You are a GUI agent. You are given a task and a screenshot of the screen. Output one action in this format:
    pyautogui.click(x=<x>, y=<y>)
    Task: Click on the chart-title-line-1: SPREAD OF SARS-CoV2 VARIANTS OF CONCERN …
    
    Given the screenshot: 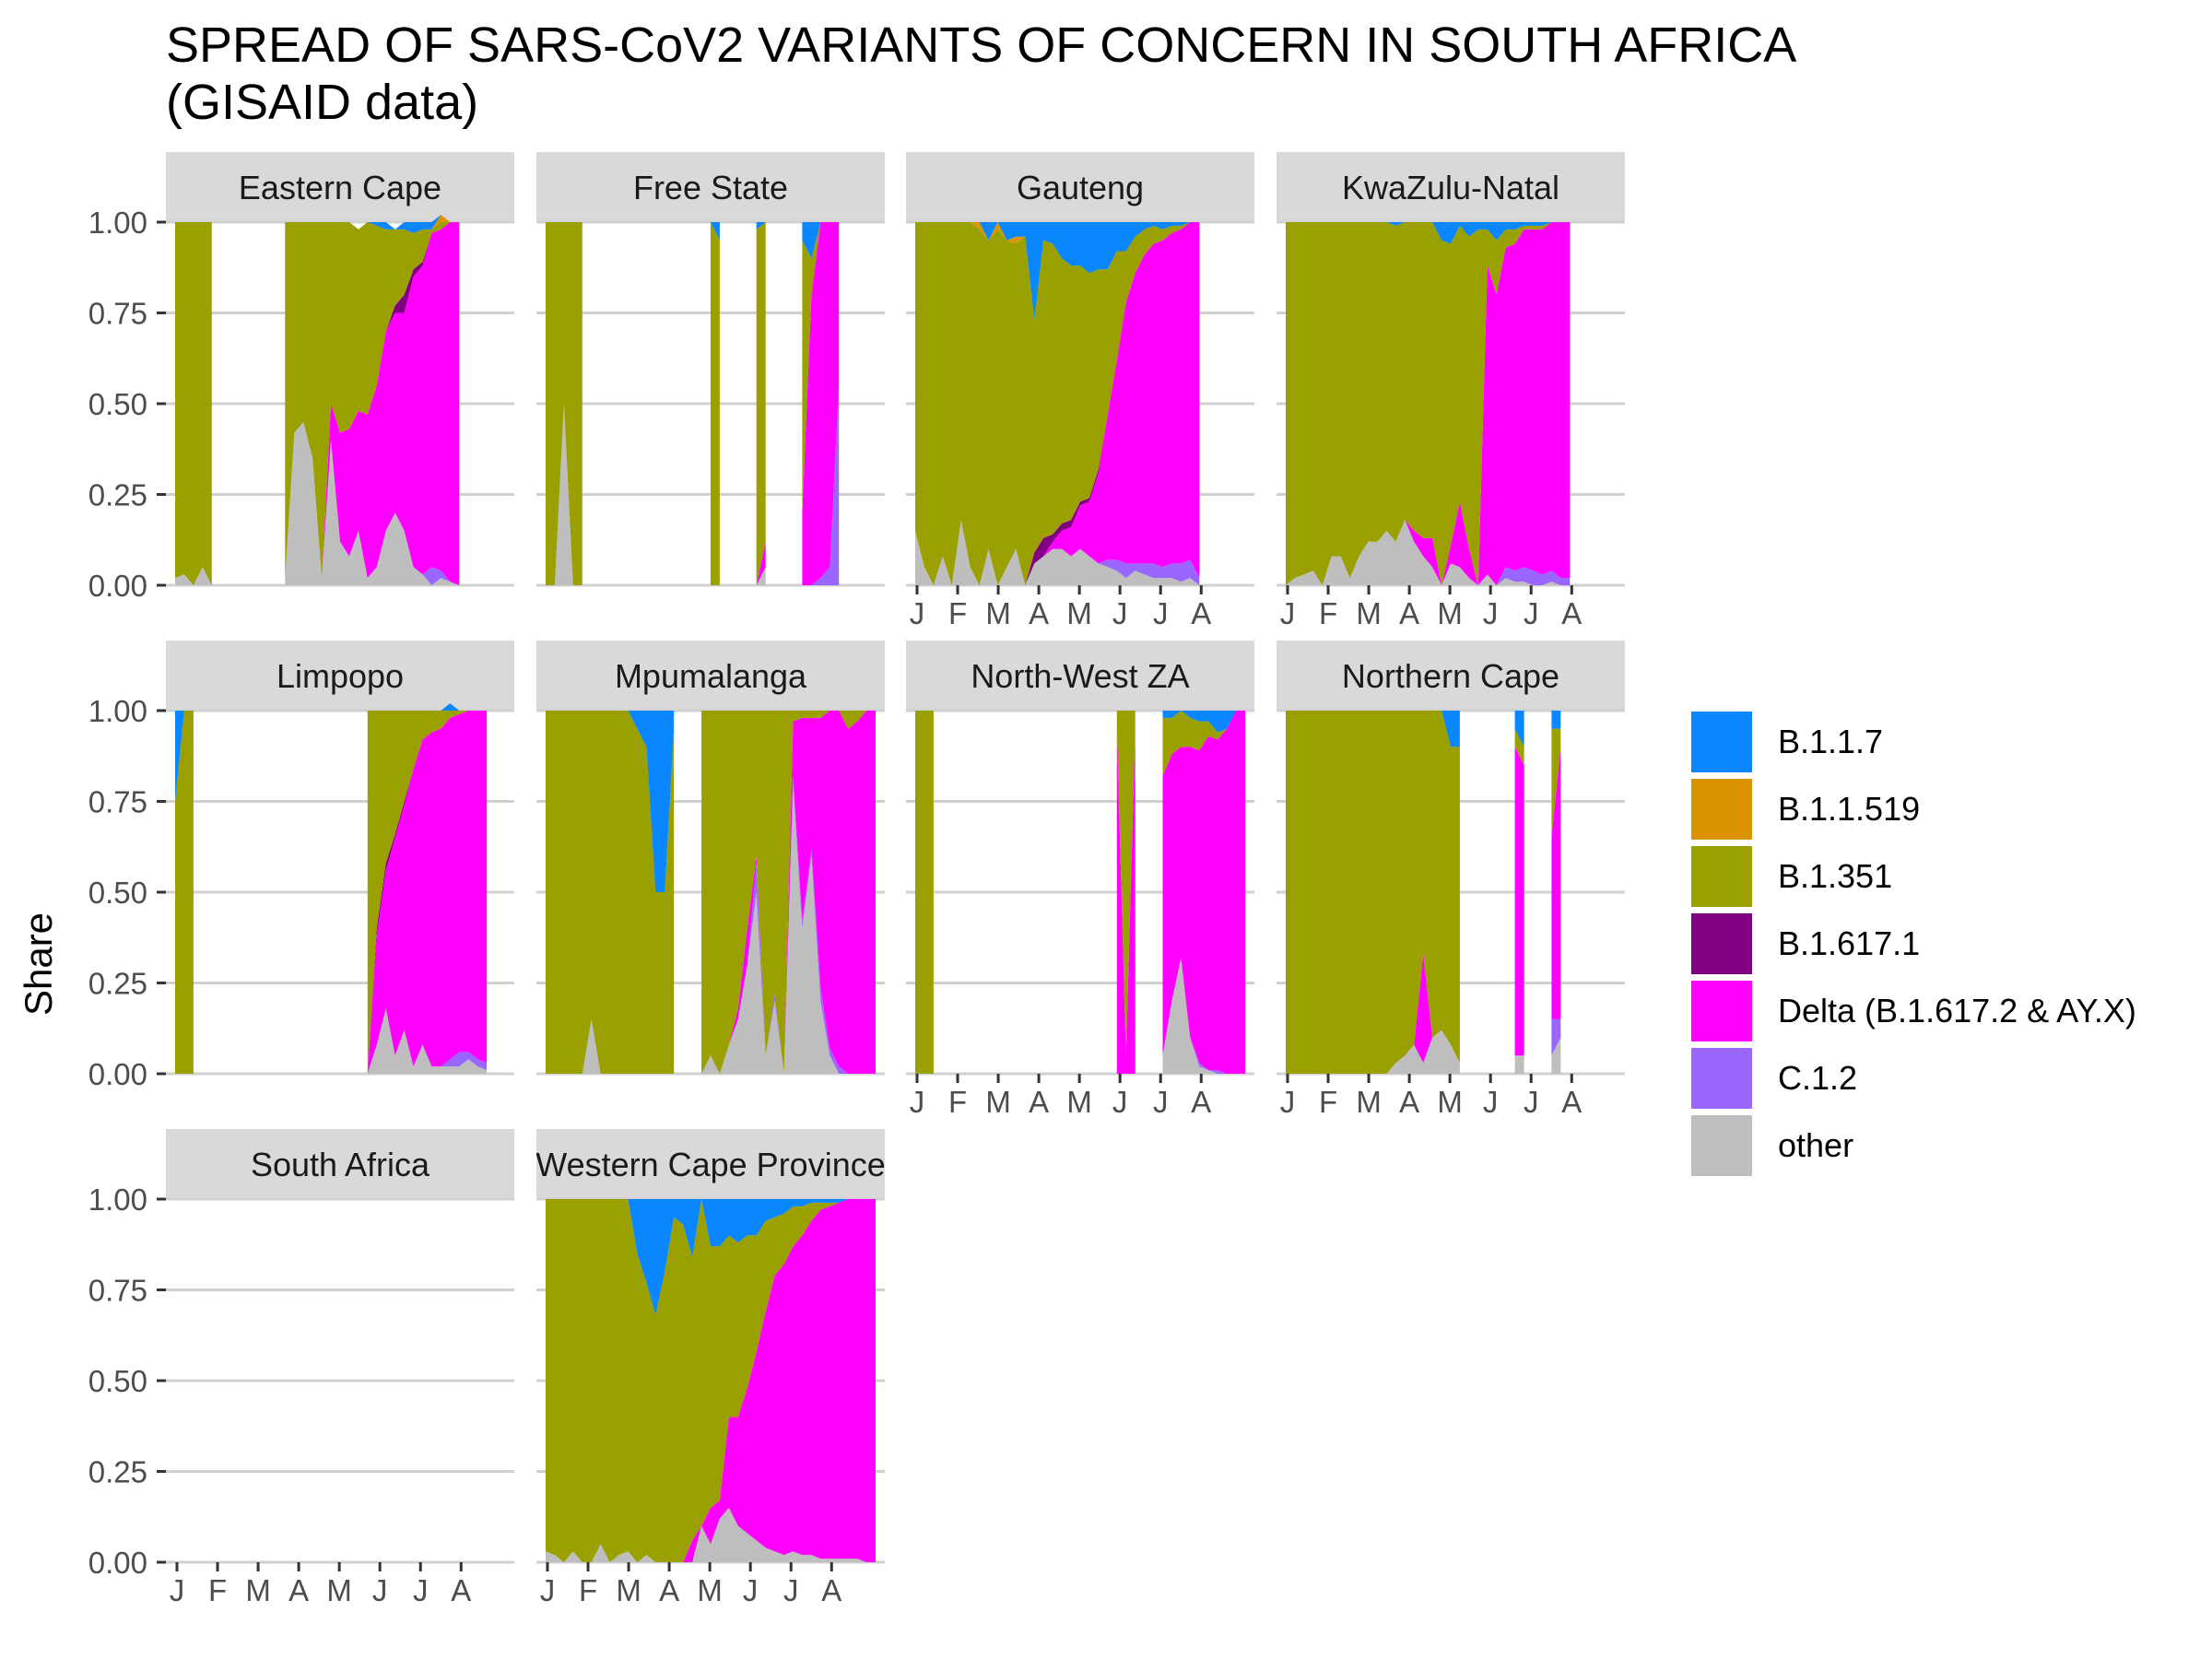 What is the action you would take?
    pyautogui.click(x=981, y=45)
    